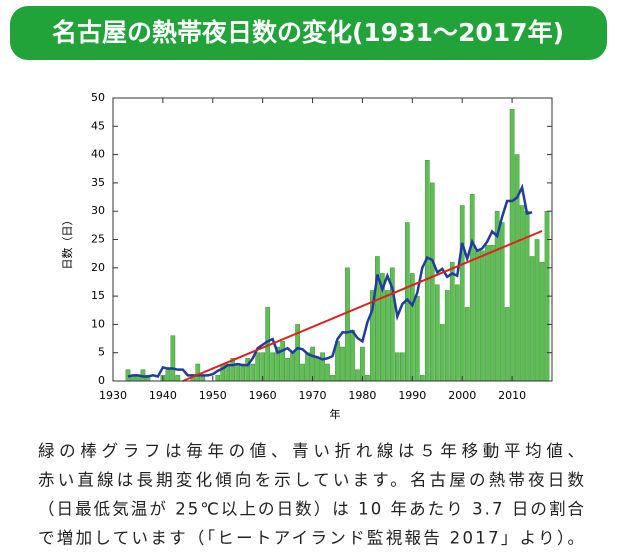  What do you see at coordinates (67, 242) in the screenshot?
I see `y-axis-label: 日数（日）` at bounding box center [67, 242].